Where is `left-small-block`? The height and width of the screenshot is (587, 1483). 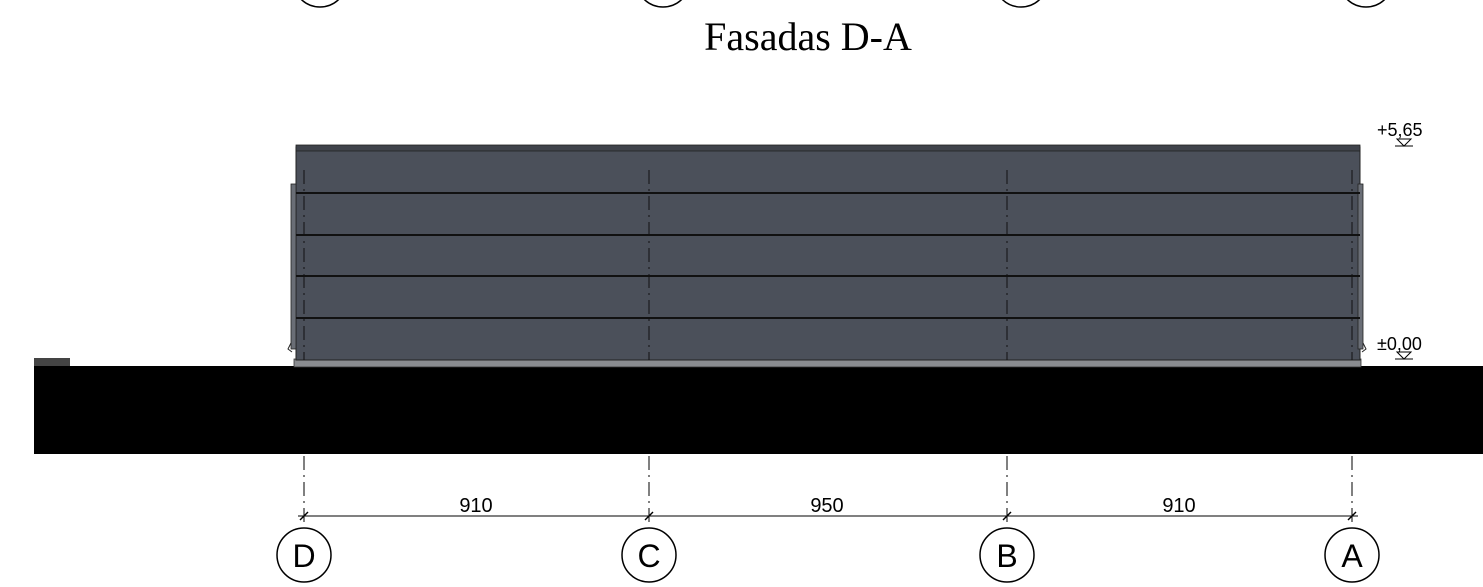 left-small-block is located at coordinates (52, 362).